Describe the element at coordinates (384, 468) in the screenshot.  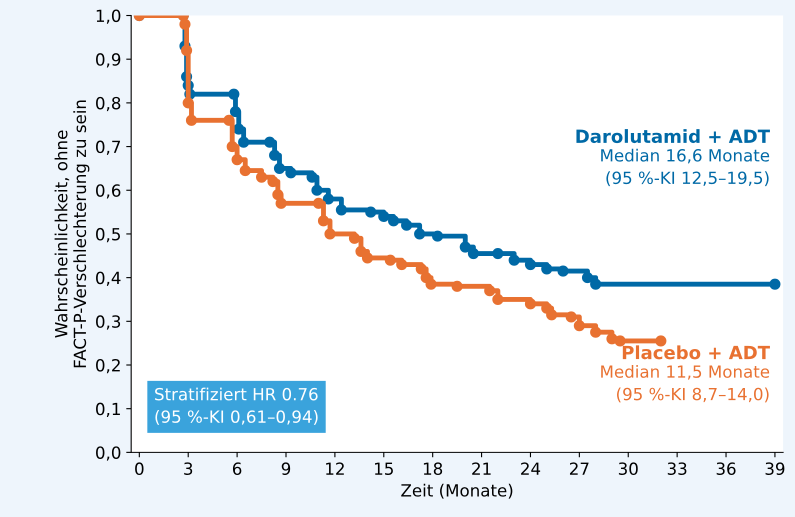
I see `x-tick-label: 15` at that location.